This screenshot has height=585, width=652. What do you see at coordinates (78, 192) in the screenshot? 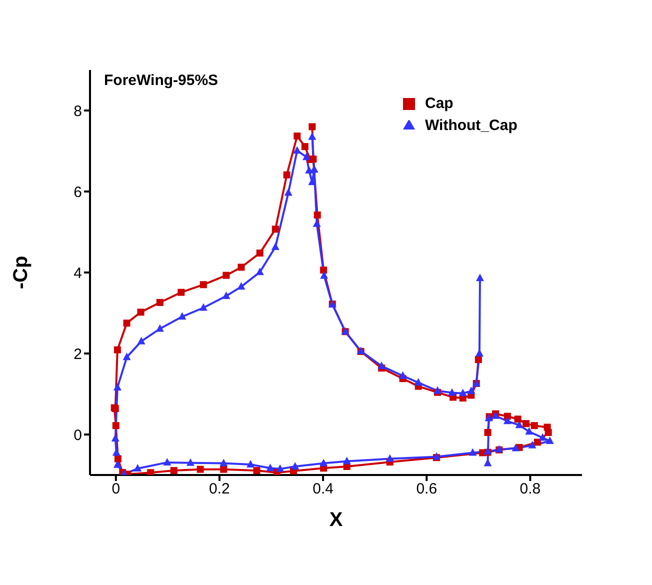
I see `y-tick-label: 6` at bounding box center [78, 192].